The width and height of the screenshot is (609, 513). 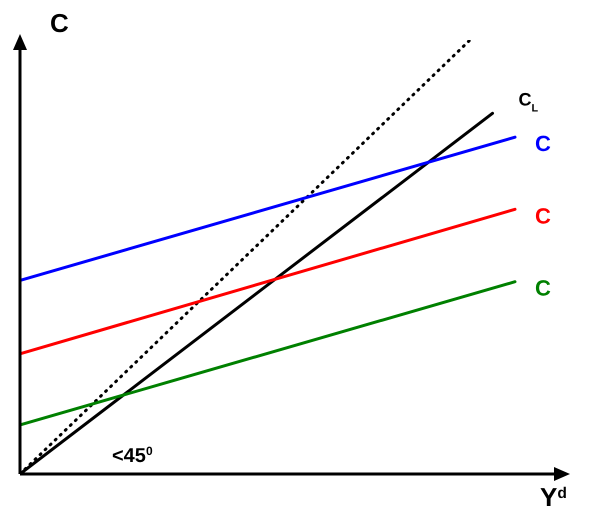 What do you see at coordinates (528, 101) in the screenshot?
I see `series-label: C$_{L}$` at bounding box center [528, 101].